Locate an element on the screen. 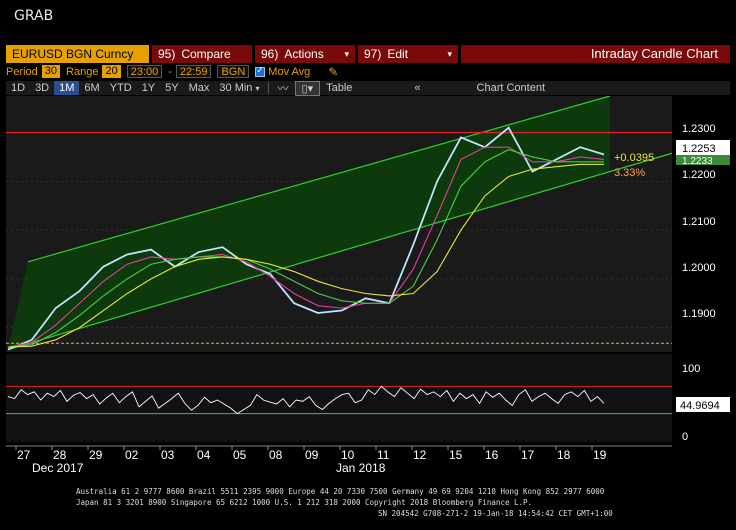 The height and width of the screenshot is (530, 736). collapse-icon: « is located at coordinates (417, 88).